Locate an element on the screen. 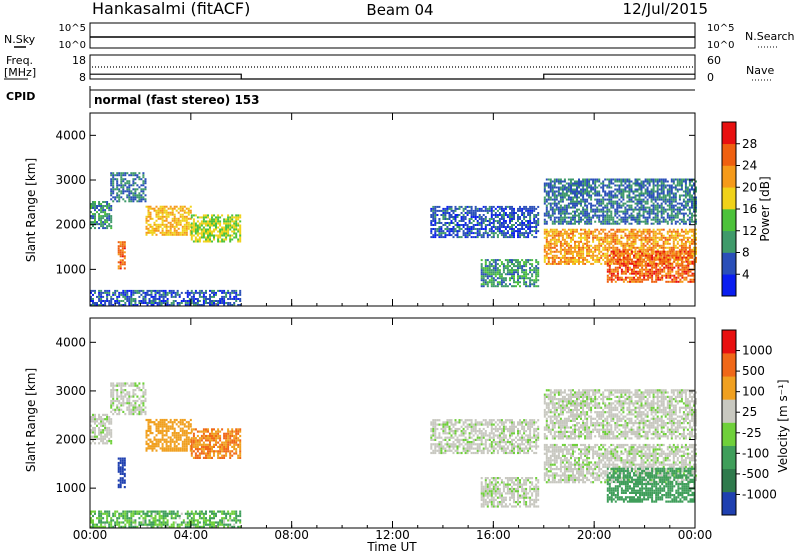 The height and width of the screenshot is (554, 800). power-cell-r4 is located at coordinates (122, 242).